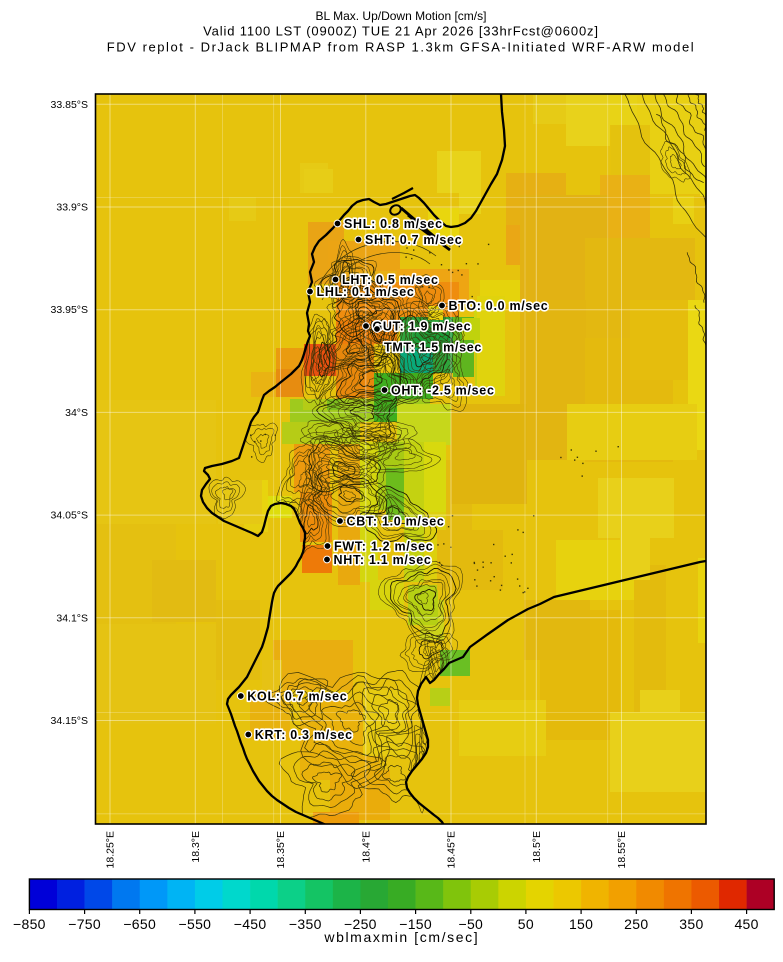  Describe the element at coordinates (139, 924) in the screenshot. I see `svg-text: −650` at that location.